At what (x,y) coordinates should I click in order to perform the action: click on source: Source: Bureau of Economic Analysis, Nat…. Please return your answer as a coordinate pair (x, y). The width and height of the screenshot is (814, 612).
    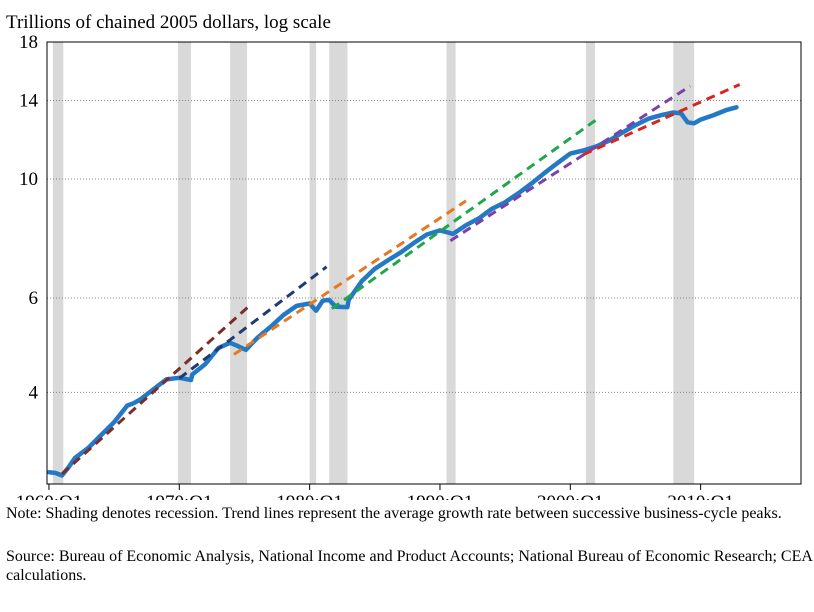
    Looking at the image, I should click on (409, 566).